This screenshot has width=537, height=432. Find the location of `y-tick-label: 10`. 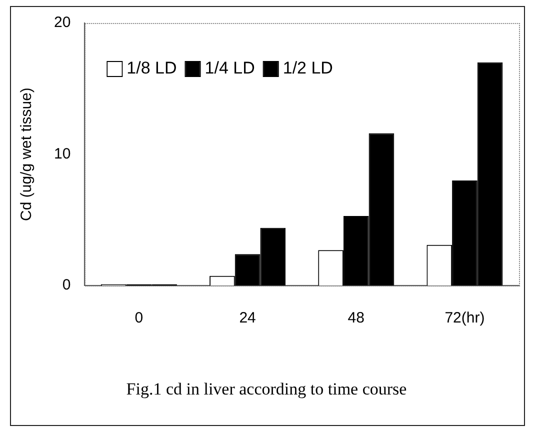

y-tick-label: 10 is located at coordinates (62, 153).